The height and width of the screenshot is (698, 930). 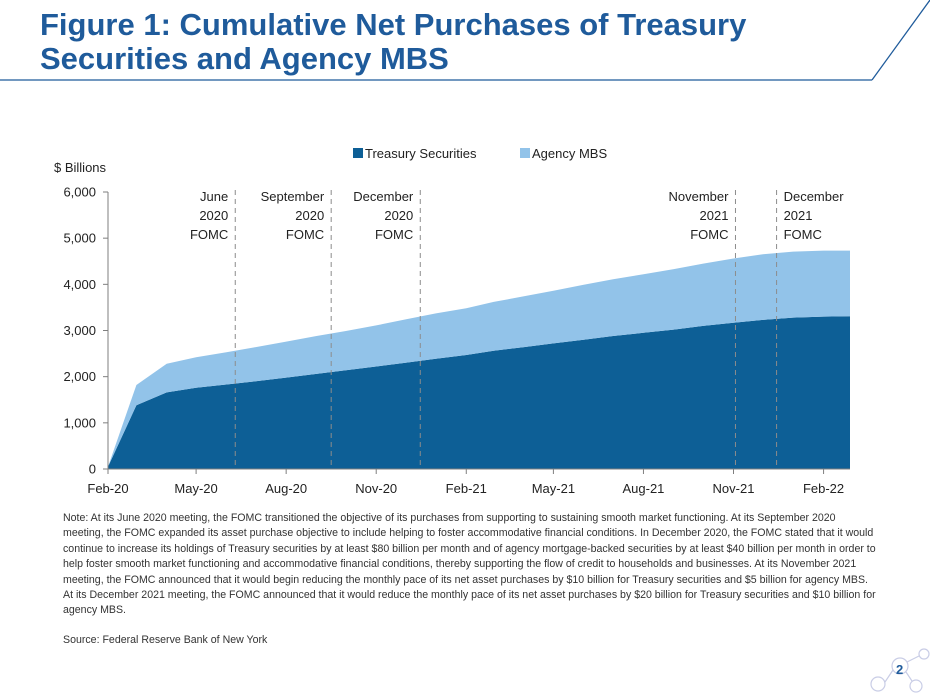 I want to click on fomc-annotation-label: November, so click(x=699, y=196).